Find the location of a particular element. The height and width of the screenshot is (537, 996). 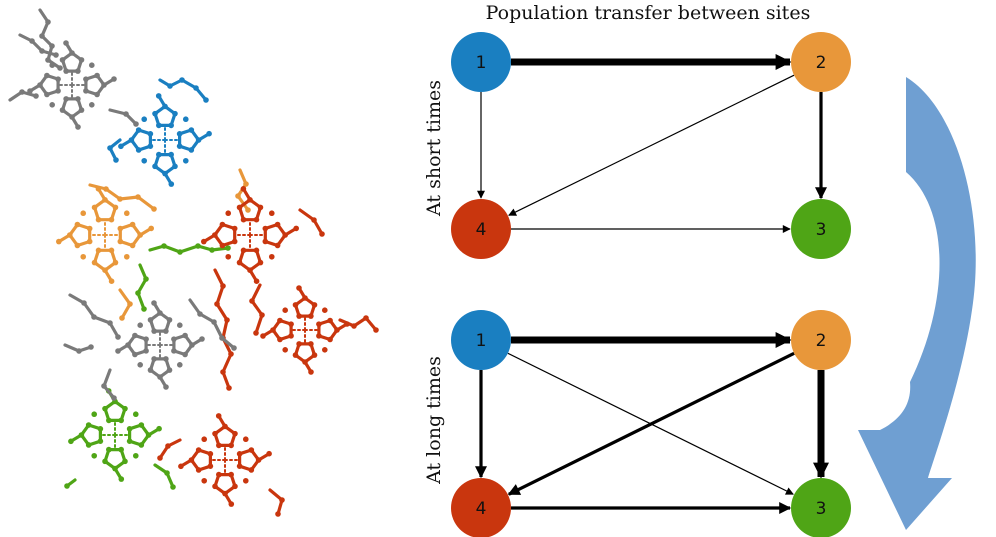

curved-arrow-icon is located at coordinates (917, 303).